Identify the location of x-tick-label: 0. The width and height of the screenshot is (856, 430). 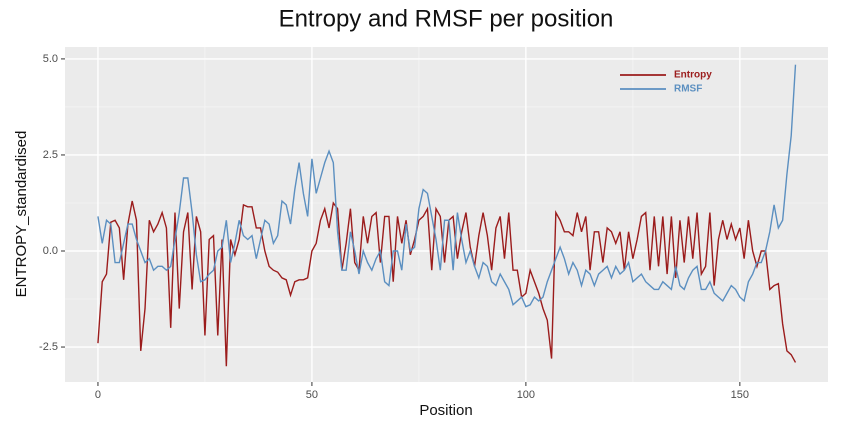
(98, 395).